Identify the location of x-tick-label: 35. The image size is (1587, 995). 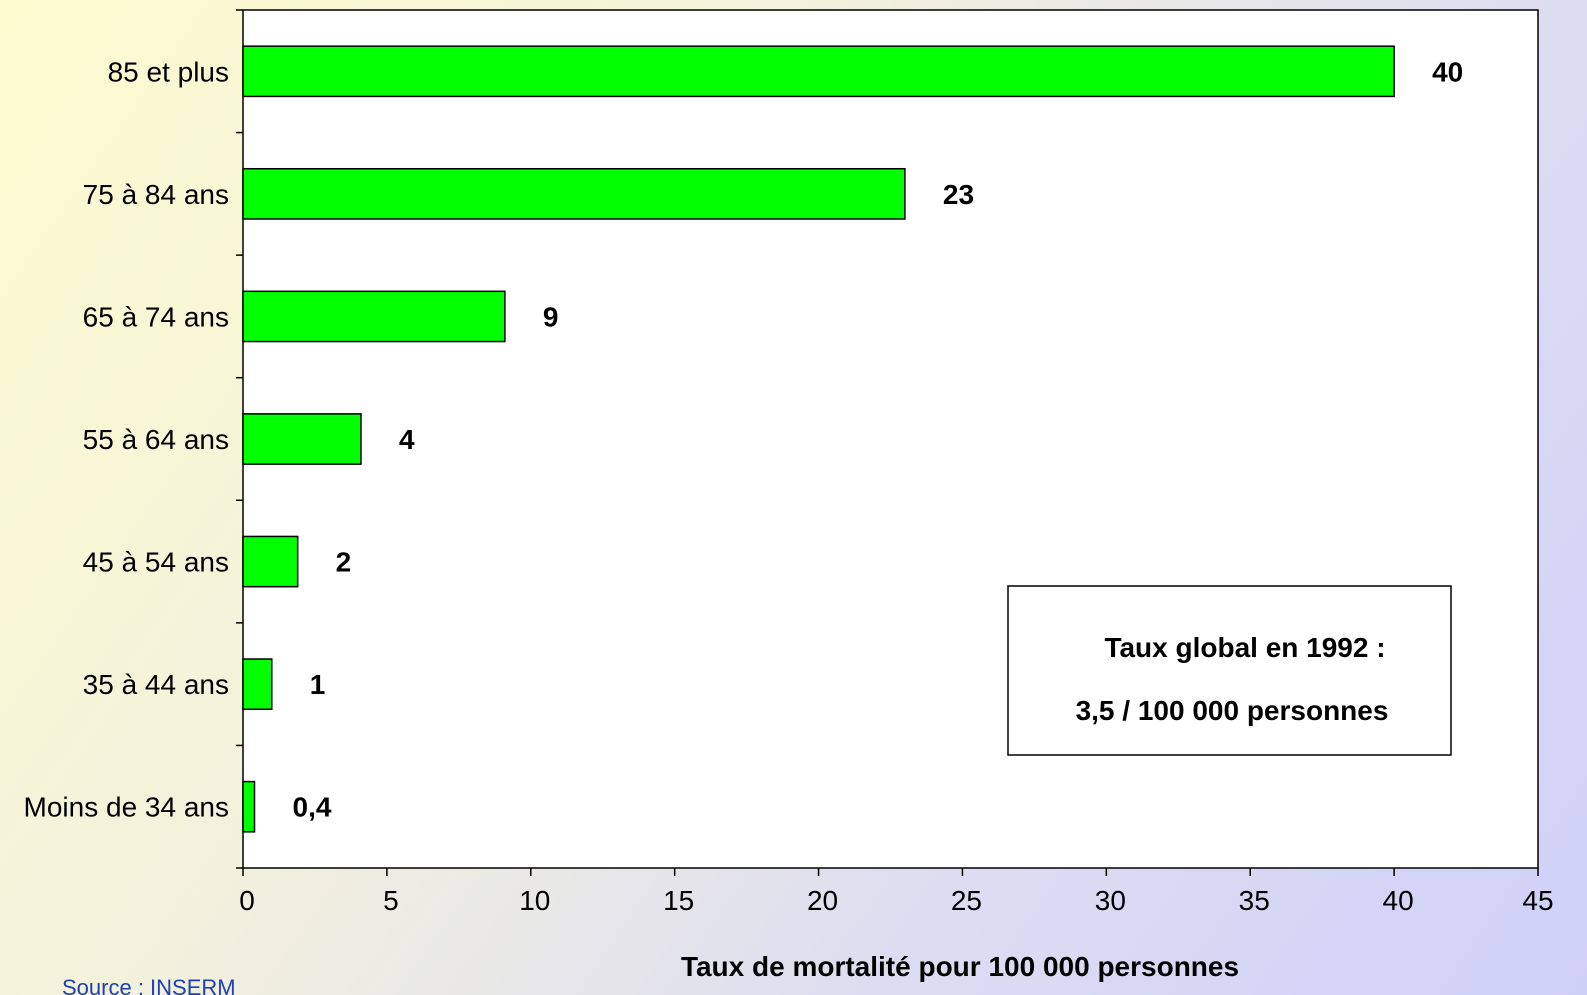
(1254, 900).